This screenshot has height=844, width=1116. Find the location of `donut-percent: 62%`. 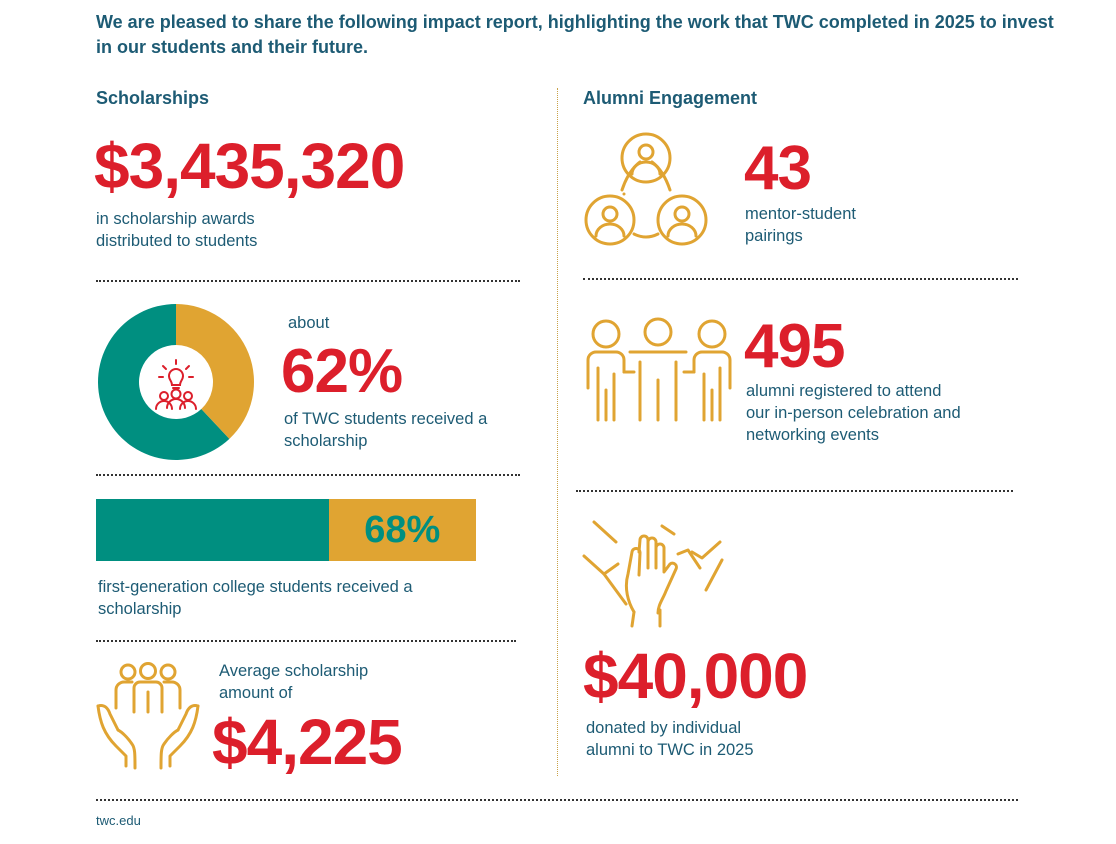

donut-percent: 62% is located at coordinates (342, 371).